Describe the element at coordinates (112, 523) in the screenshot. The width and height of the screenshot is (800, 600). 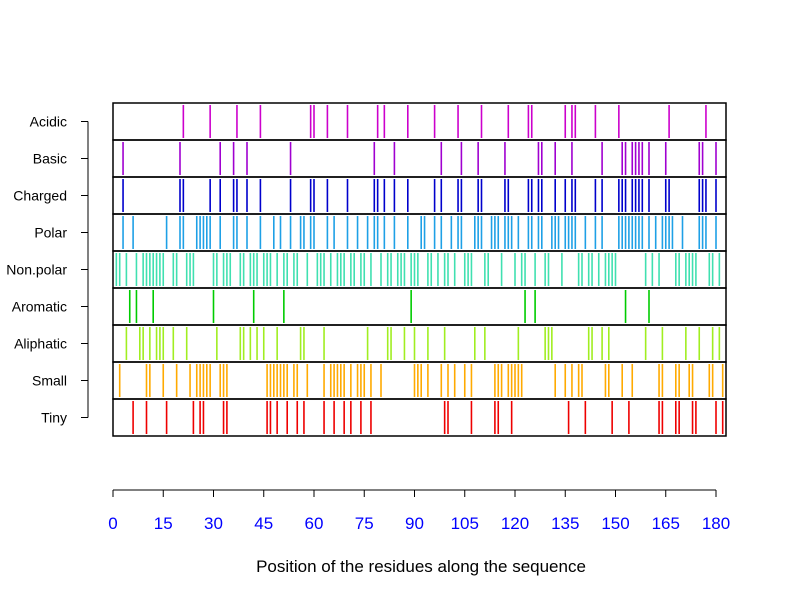
I see `x-tick-label: 0` at that location.